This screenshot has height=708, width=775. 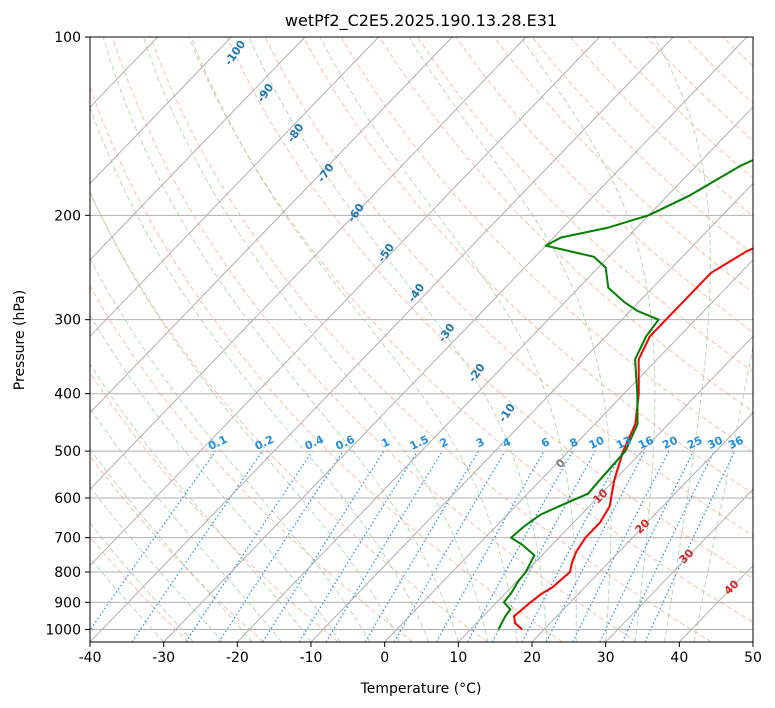 I want to click on y-tick-label: 1000, so click(x=63, y=630).